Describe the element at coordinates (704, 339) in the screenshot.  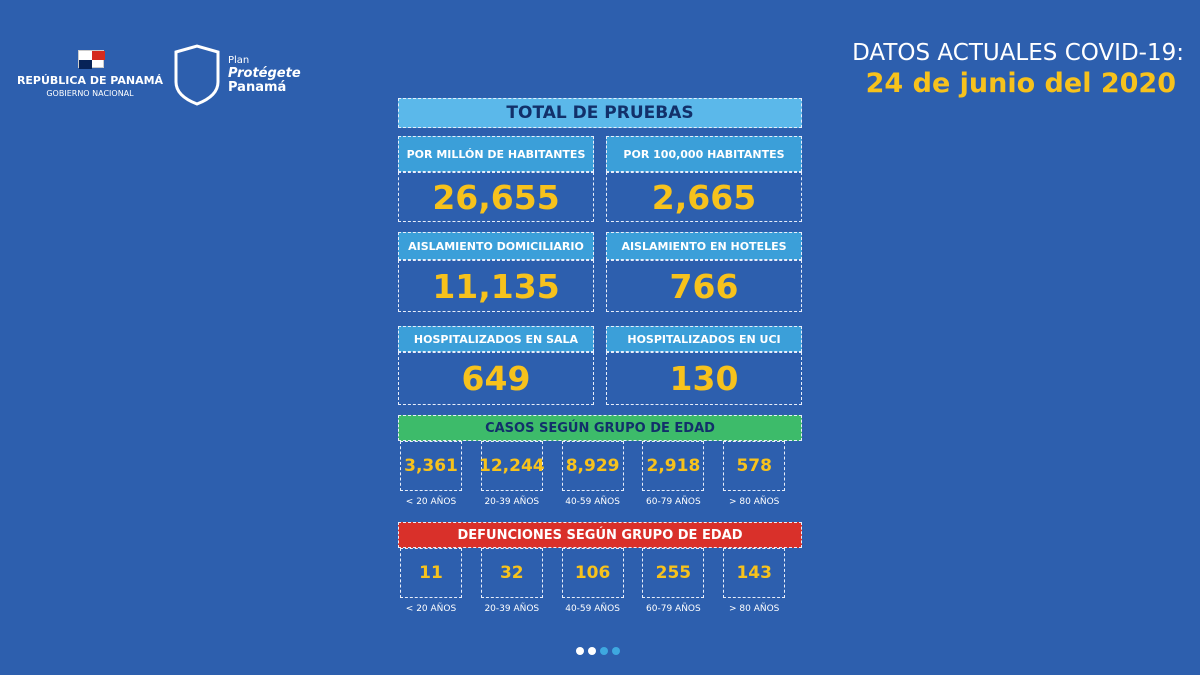
I see `card-label: HOSPITALIZADOS EN UCI` at that location.